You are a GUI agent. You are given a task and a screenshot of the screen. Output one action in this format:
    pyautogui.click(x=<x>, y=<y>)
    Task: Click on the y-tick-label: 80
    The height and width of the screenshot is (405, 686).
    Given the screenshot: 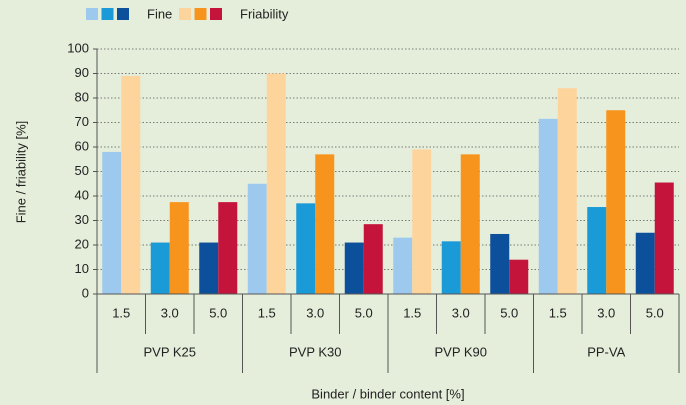 What is the action you would take?
    pyautogui.click(x=82, y=96)
    